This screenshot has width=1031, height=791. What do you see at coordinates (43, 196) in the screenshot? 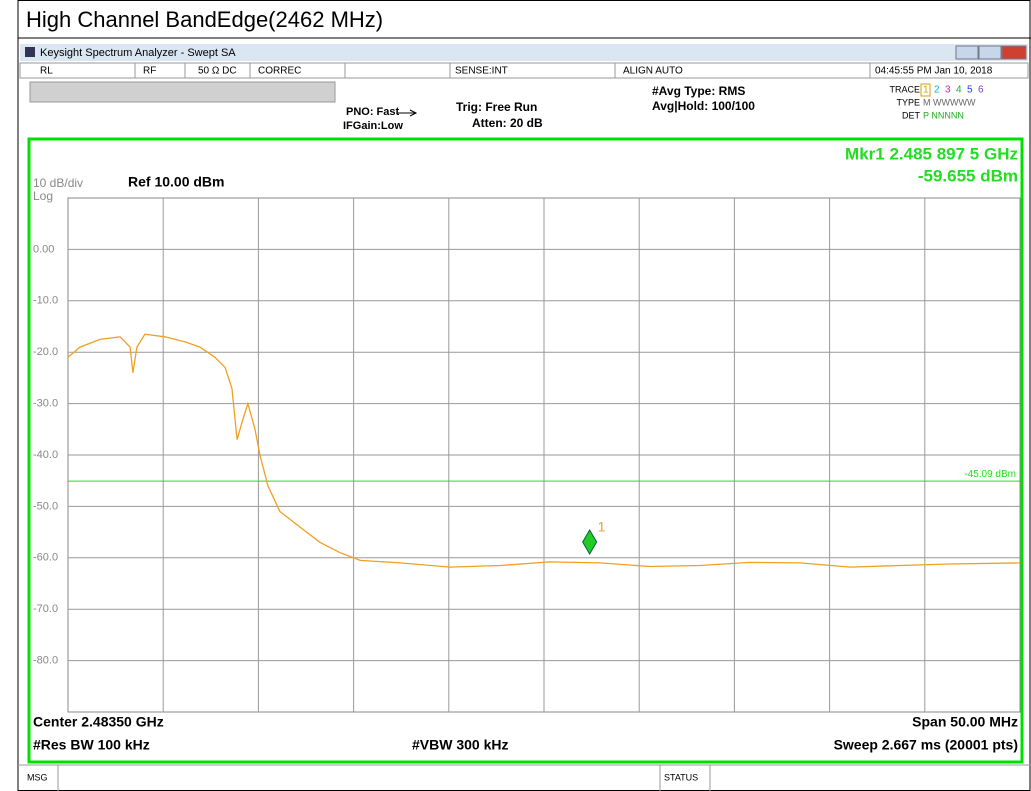
I see `scale-type: Log` at bounding box center [43, 196].